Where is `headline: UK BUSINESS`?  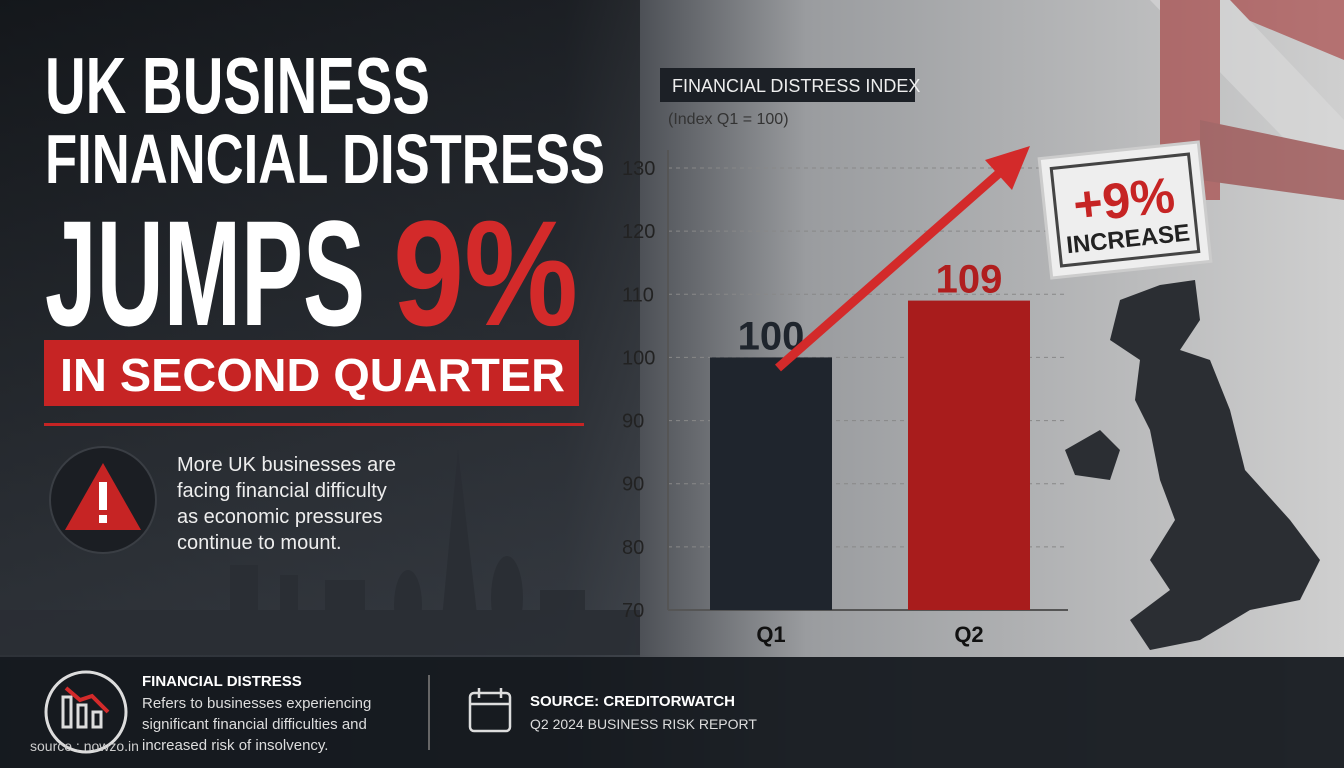 headline: UK BUSINESS is located at coordinates (237, 85).